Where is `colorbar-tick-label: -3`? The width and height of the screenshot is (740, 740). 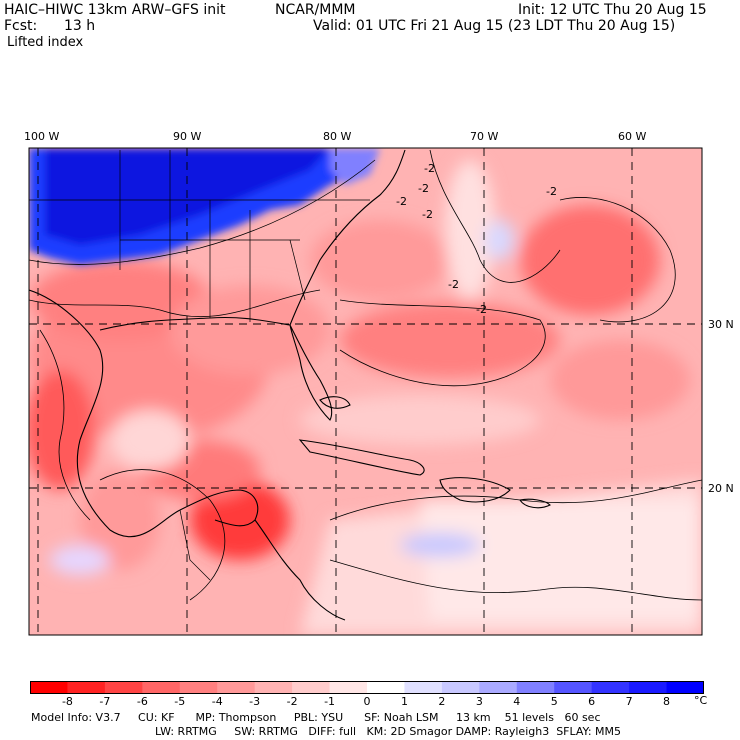
colorbar-tick-label: -3 is located at coordinates (255, 701).